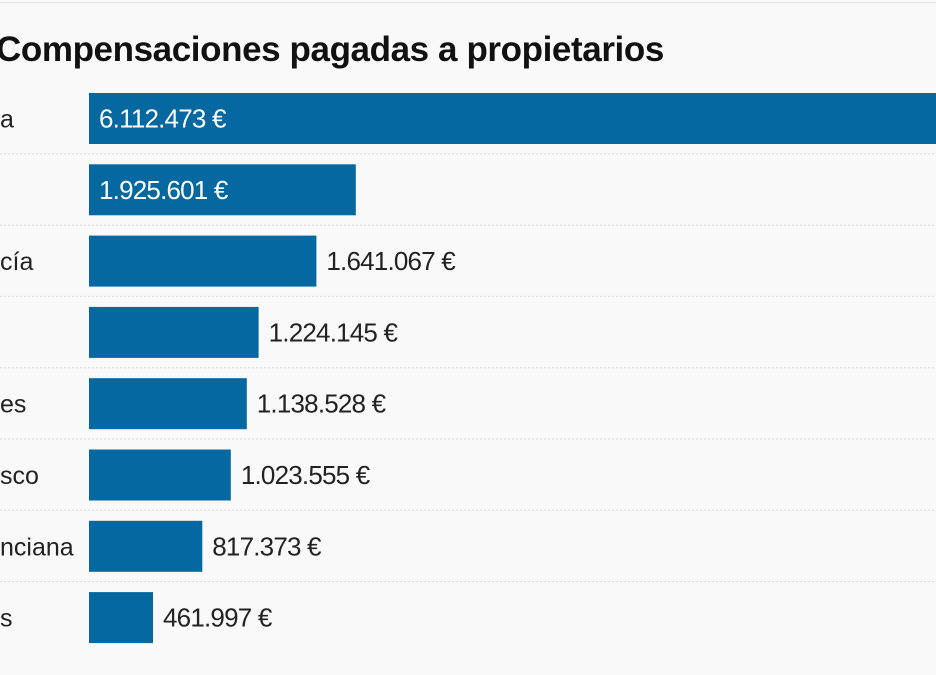 The width and height of the screenshot is (936, 675). I want to click on top-divider, so click(468, 2).